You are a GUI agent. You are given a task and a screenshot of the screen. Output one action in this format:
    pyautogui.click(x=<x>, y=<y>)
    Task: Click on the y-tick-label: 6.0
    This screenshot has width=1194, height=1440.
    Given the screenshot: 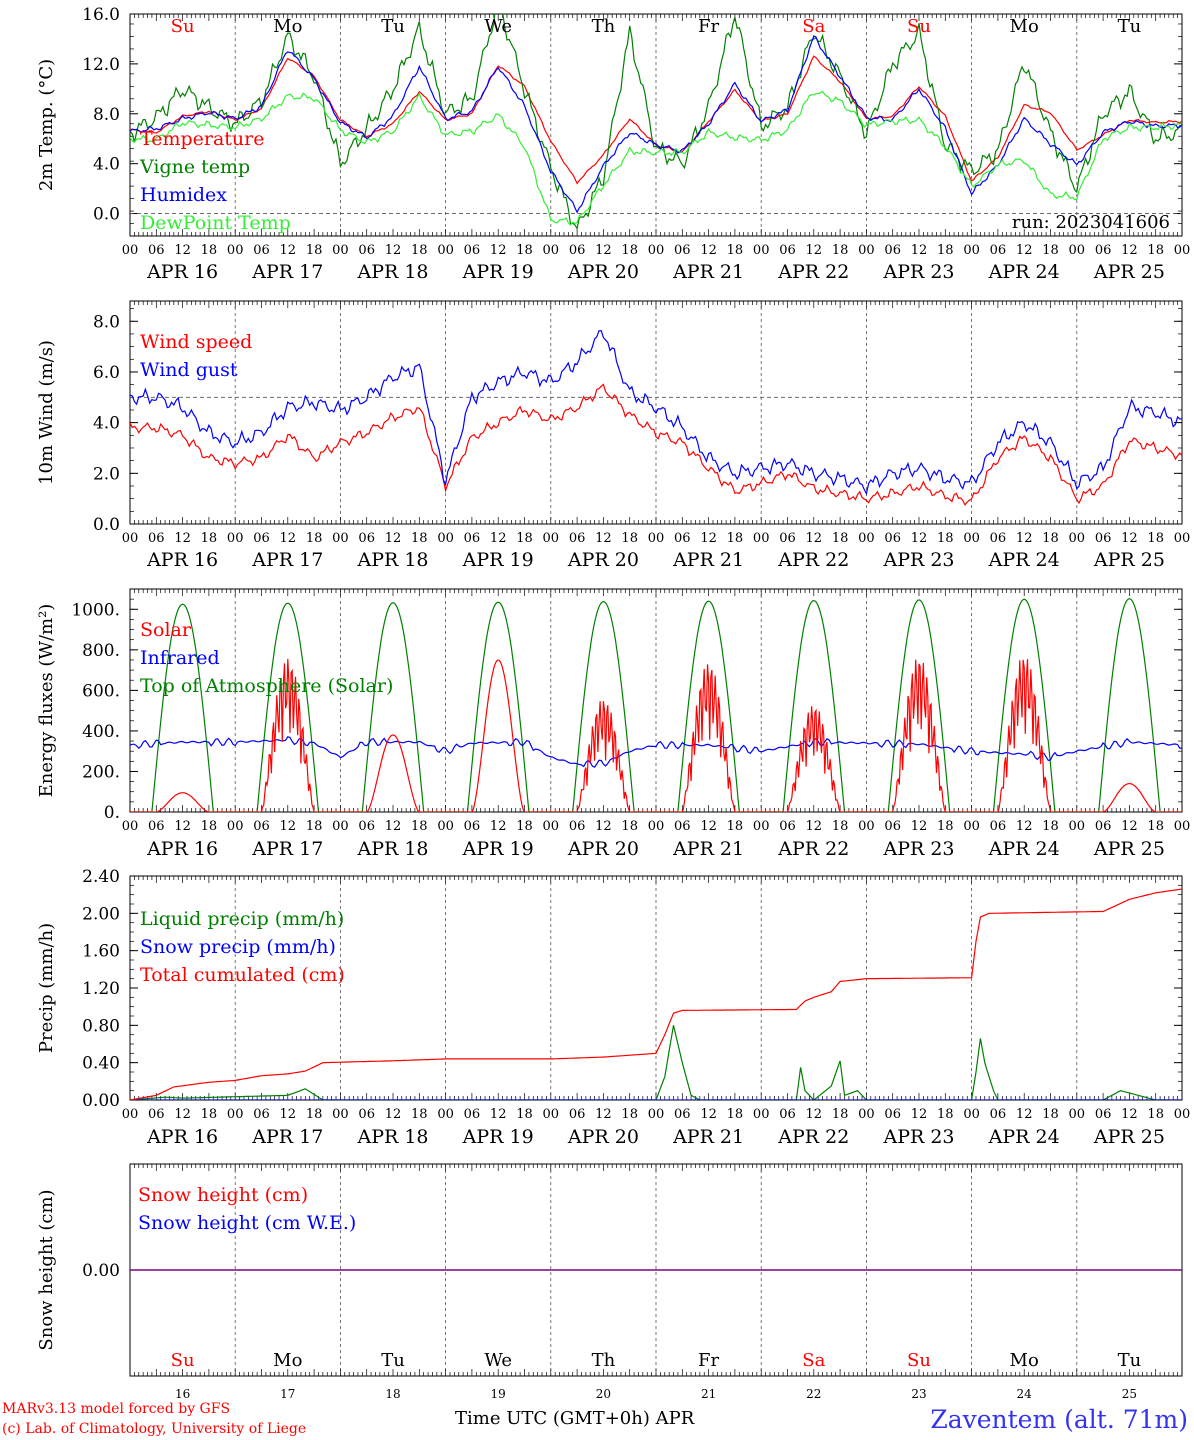 What is the action you would take?
    pyautogui.click(x=106, y=373)
    